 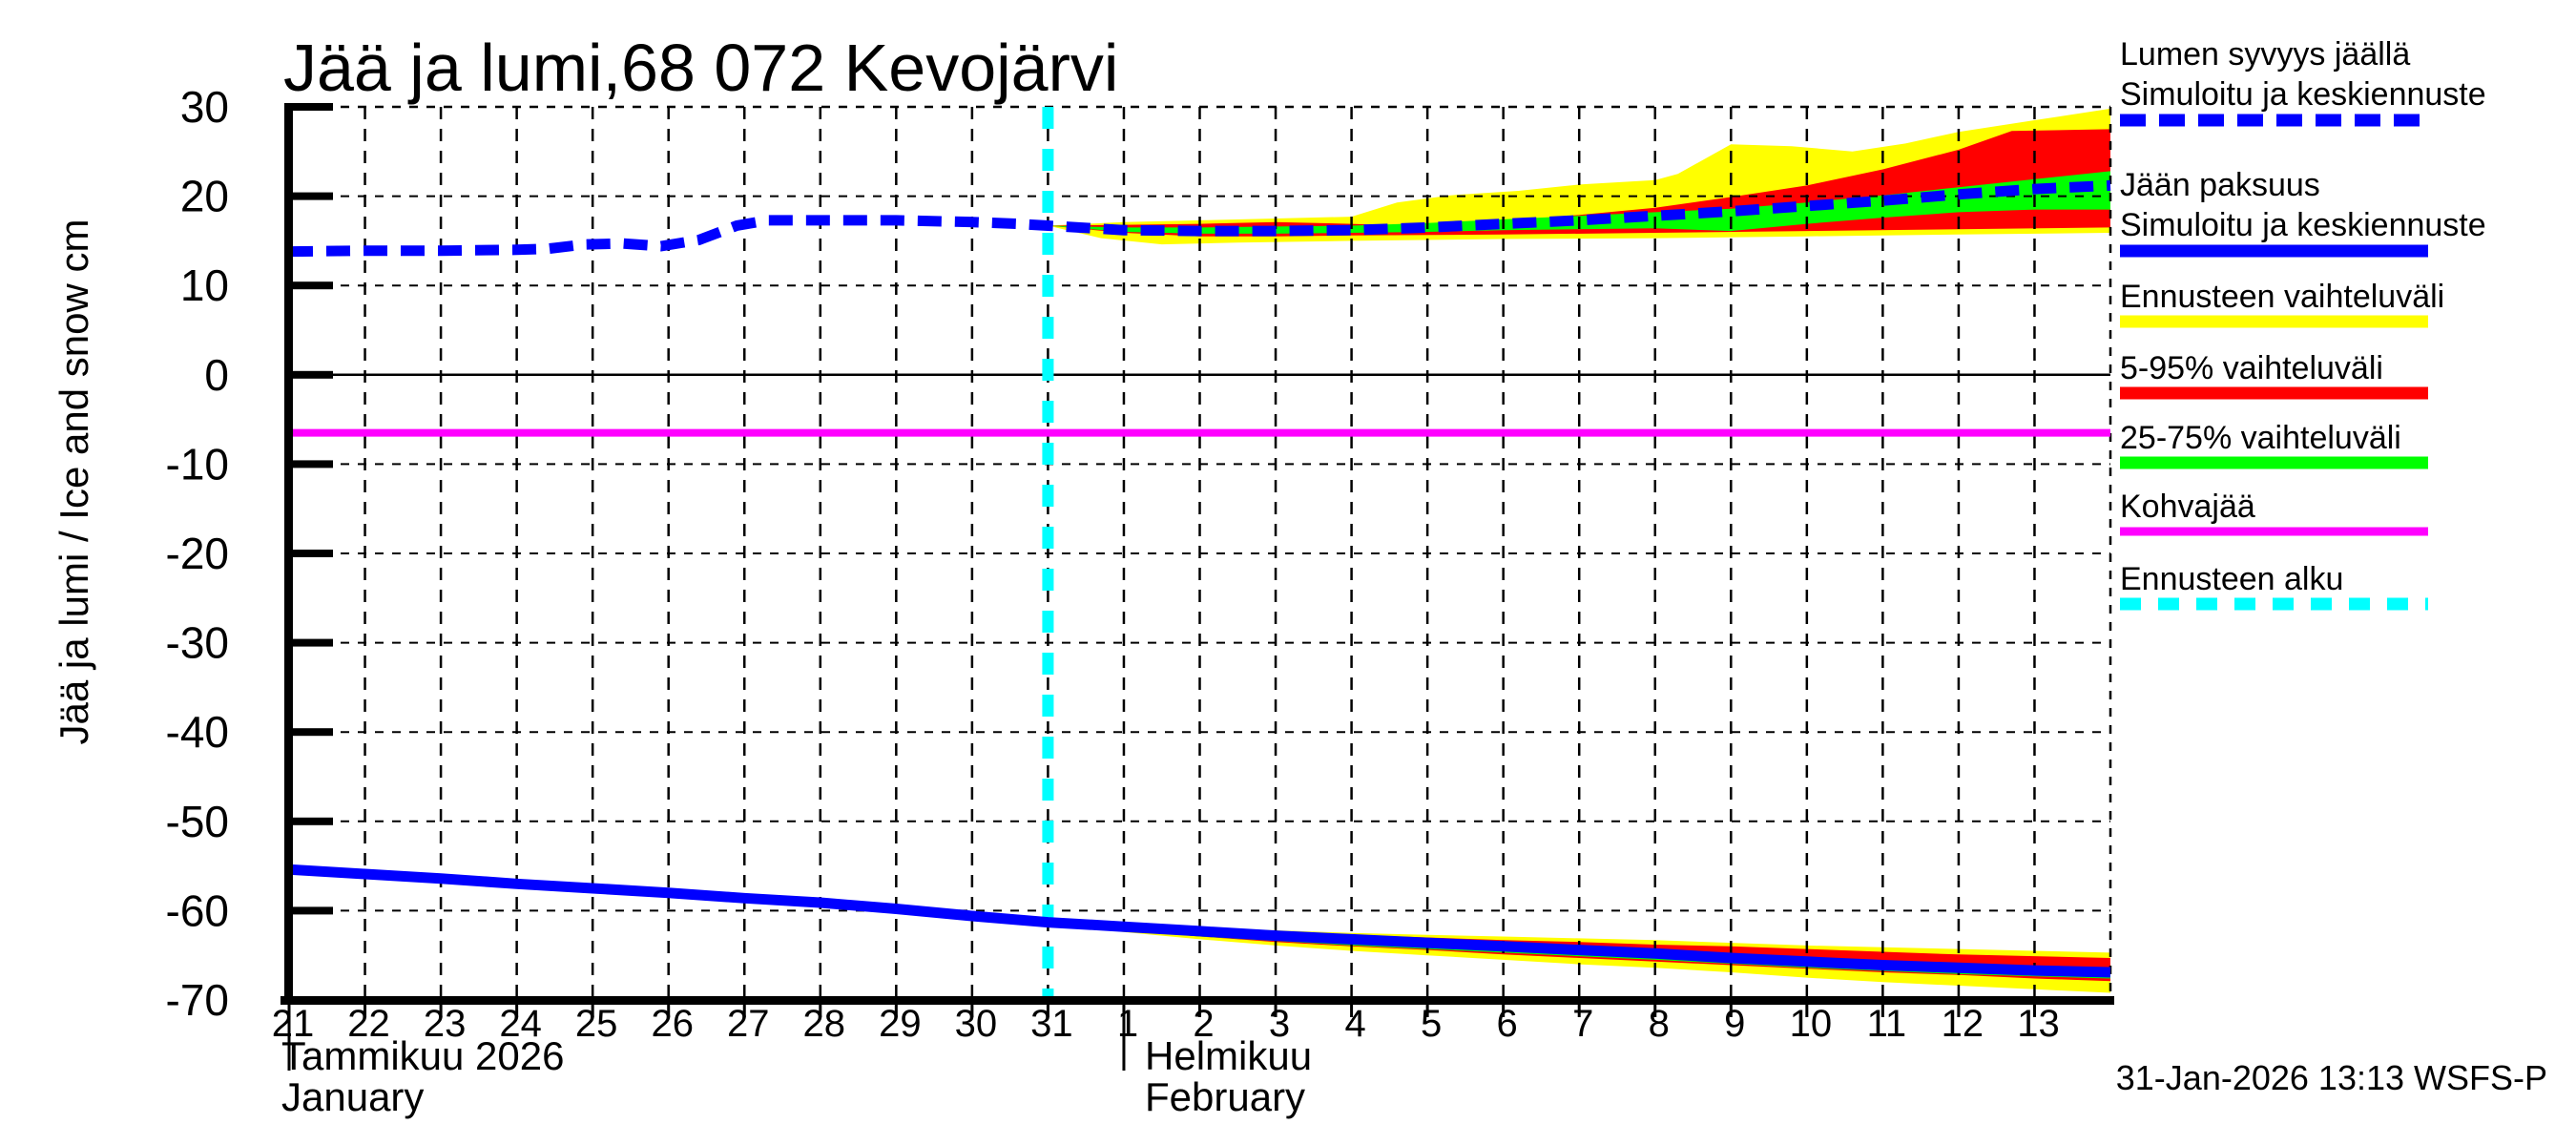 What do you see at coordinates (1582, 1024) in the screenshot?
I see `x-tick-label-feb: 7` at bounding box center [1582, 1024].